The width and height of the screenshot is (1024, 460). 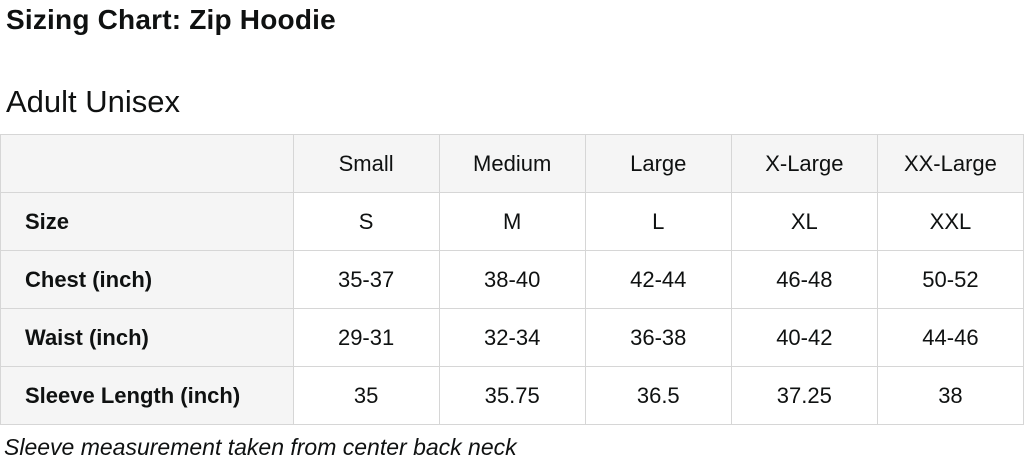 What do you see at coordinates (658, 396) in the screenshot?
I see `sleeve-length-cell: 36.5` at bounding box center [658, 396].